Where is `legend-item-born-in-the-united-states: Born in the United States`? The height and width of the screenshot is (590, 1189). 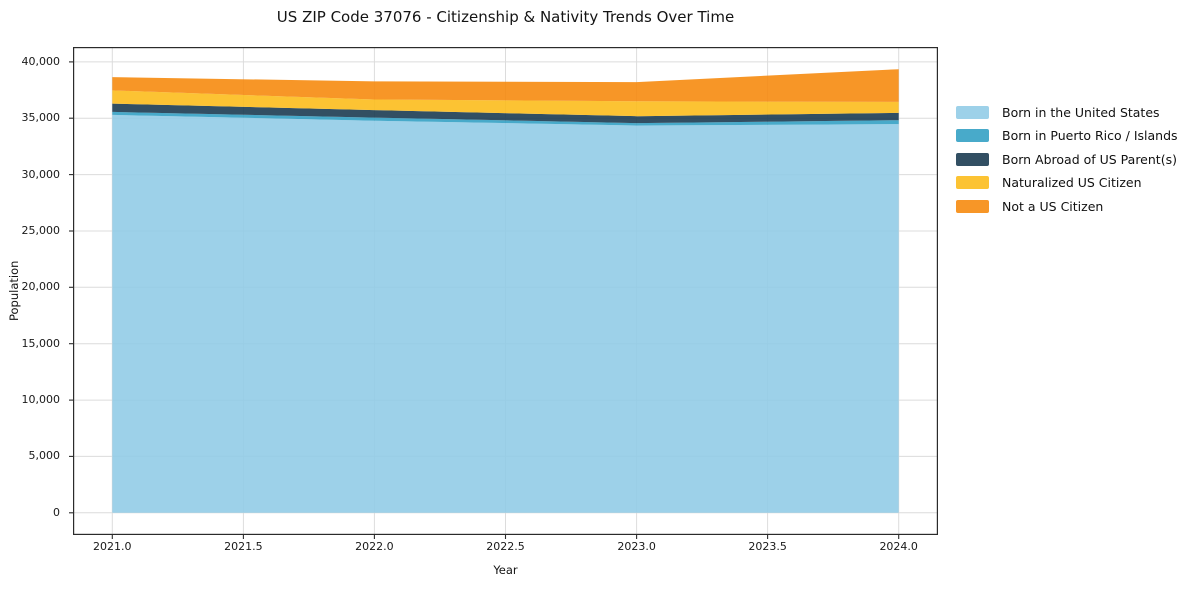 legend-item-born-in-the-united-states: Born in the United States is located at coordinates (1067, 112).